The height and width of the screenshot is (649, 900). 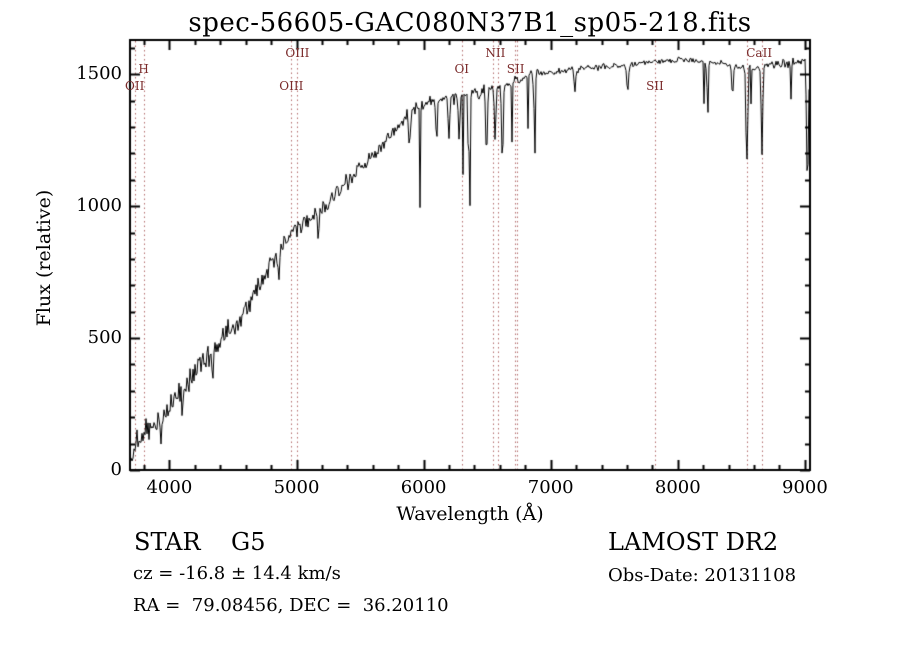 What do you see at coordinates (677, 487) in the screenshot?
I see `x-tick-label: 8000` at bounding box center [677, 487].